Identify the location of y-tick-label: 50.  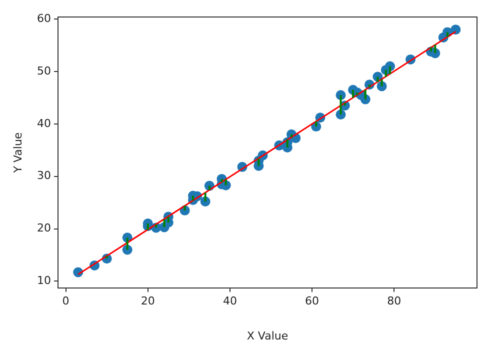
(44, 71).